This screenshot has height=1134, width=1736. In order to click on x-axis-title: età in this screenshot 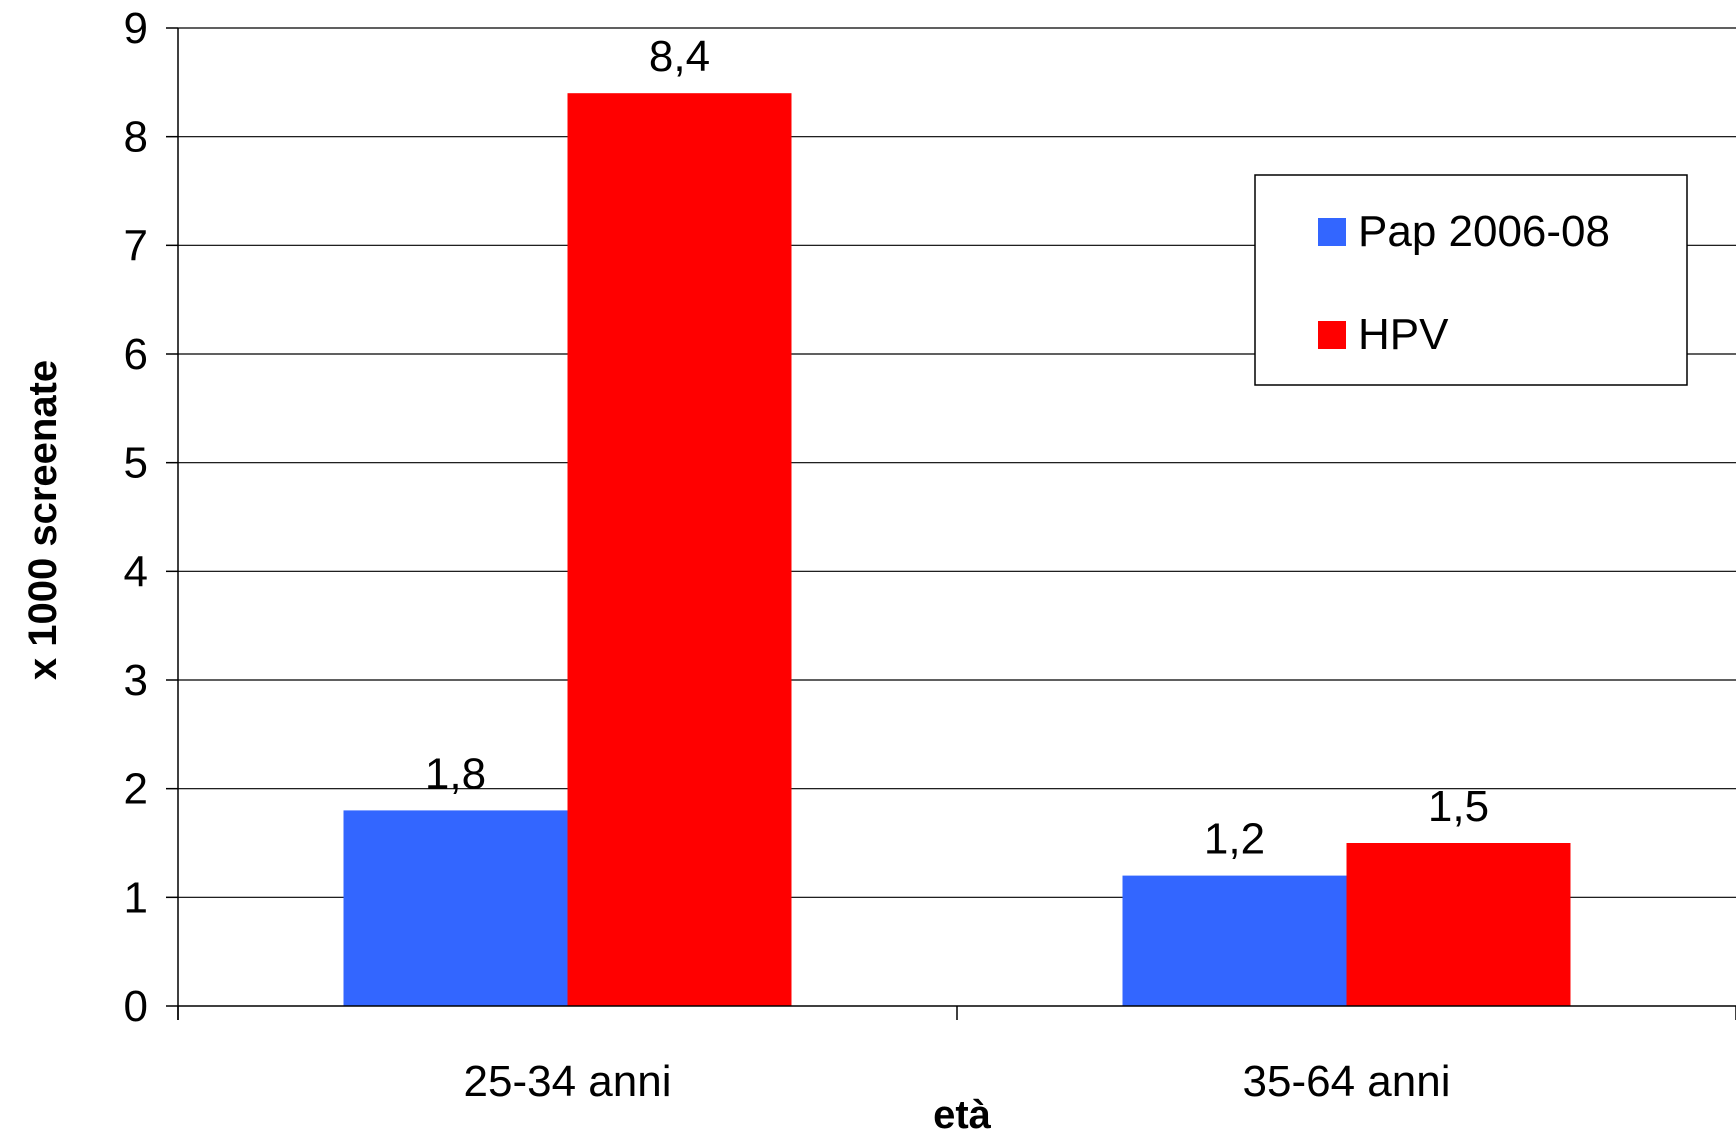, I will do `click(962, 1113)`.